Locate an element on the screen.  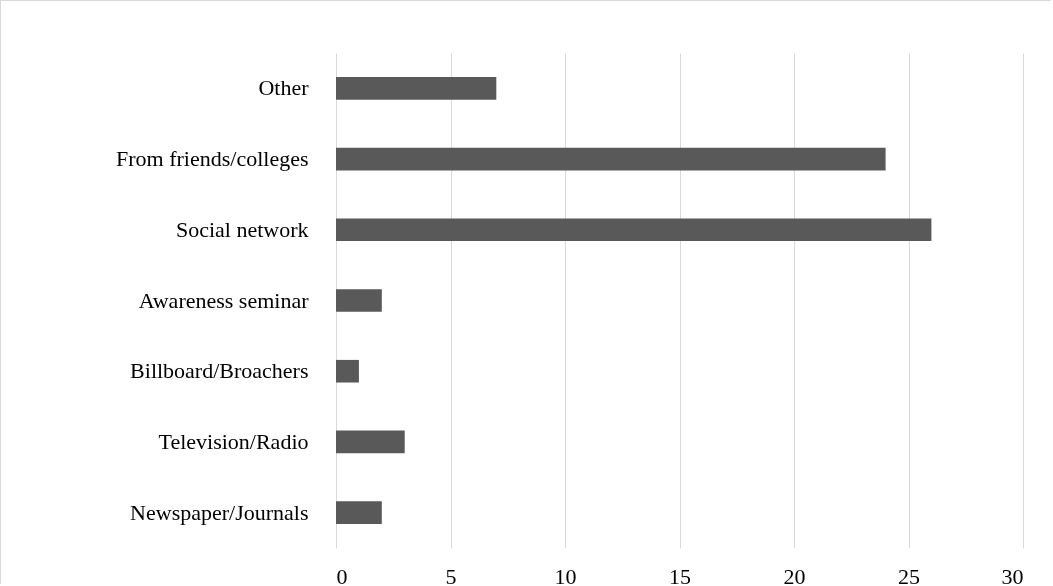
x-tick-label: 0 is located at coordinates (342, 574).